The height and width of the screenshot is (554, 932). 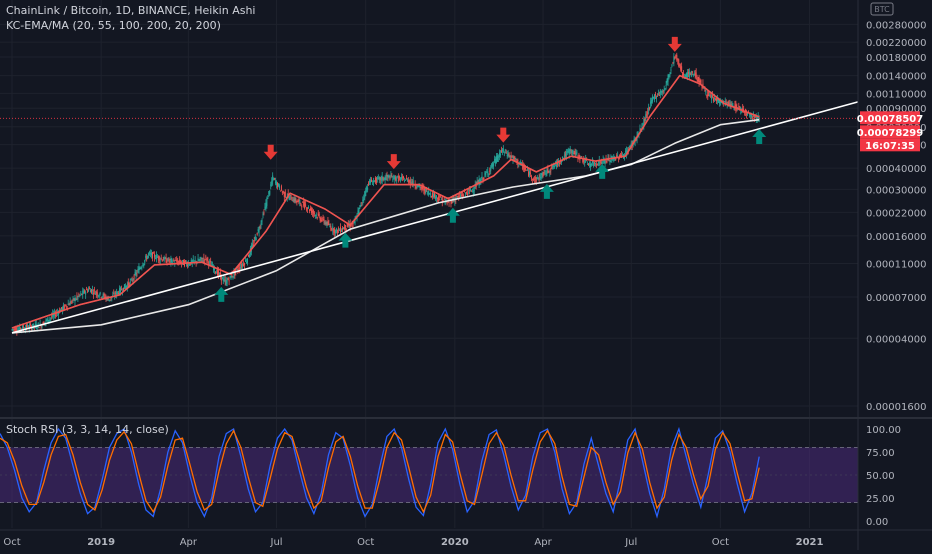 I want to click on last-price-tag: 0.00078507, so click(x=890, y=119).